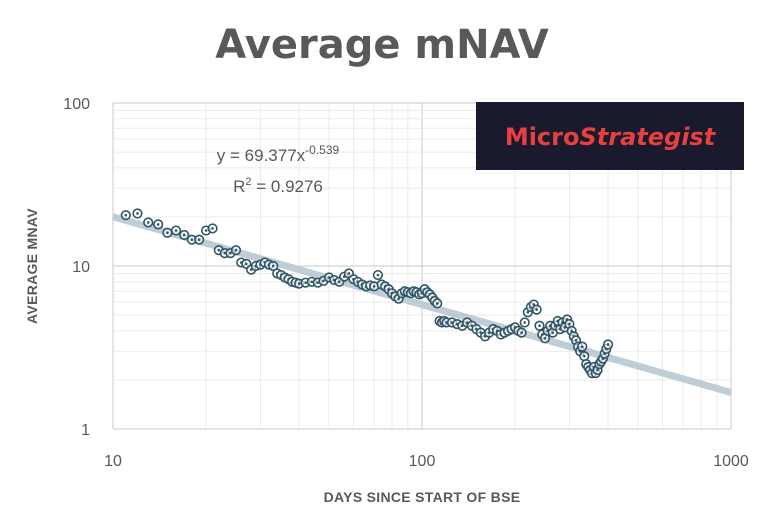 The width and height of the screenshot is (768, 521). I want to click on y-axis-label: AVERAGE MNAV, so click(32, 266).